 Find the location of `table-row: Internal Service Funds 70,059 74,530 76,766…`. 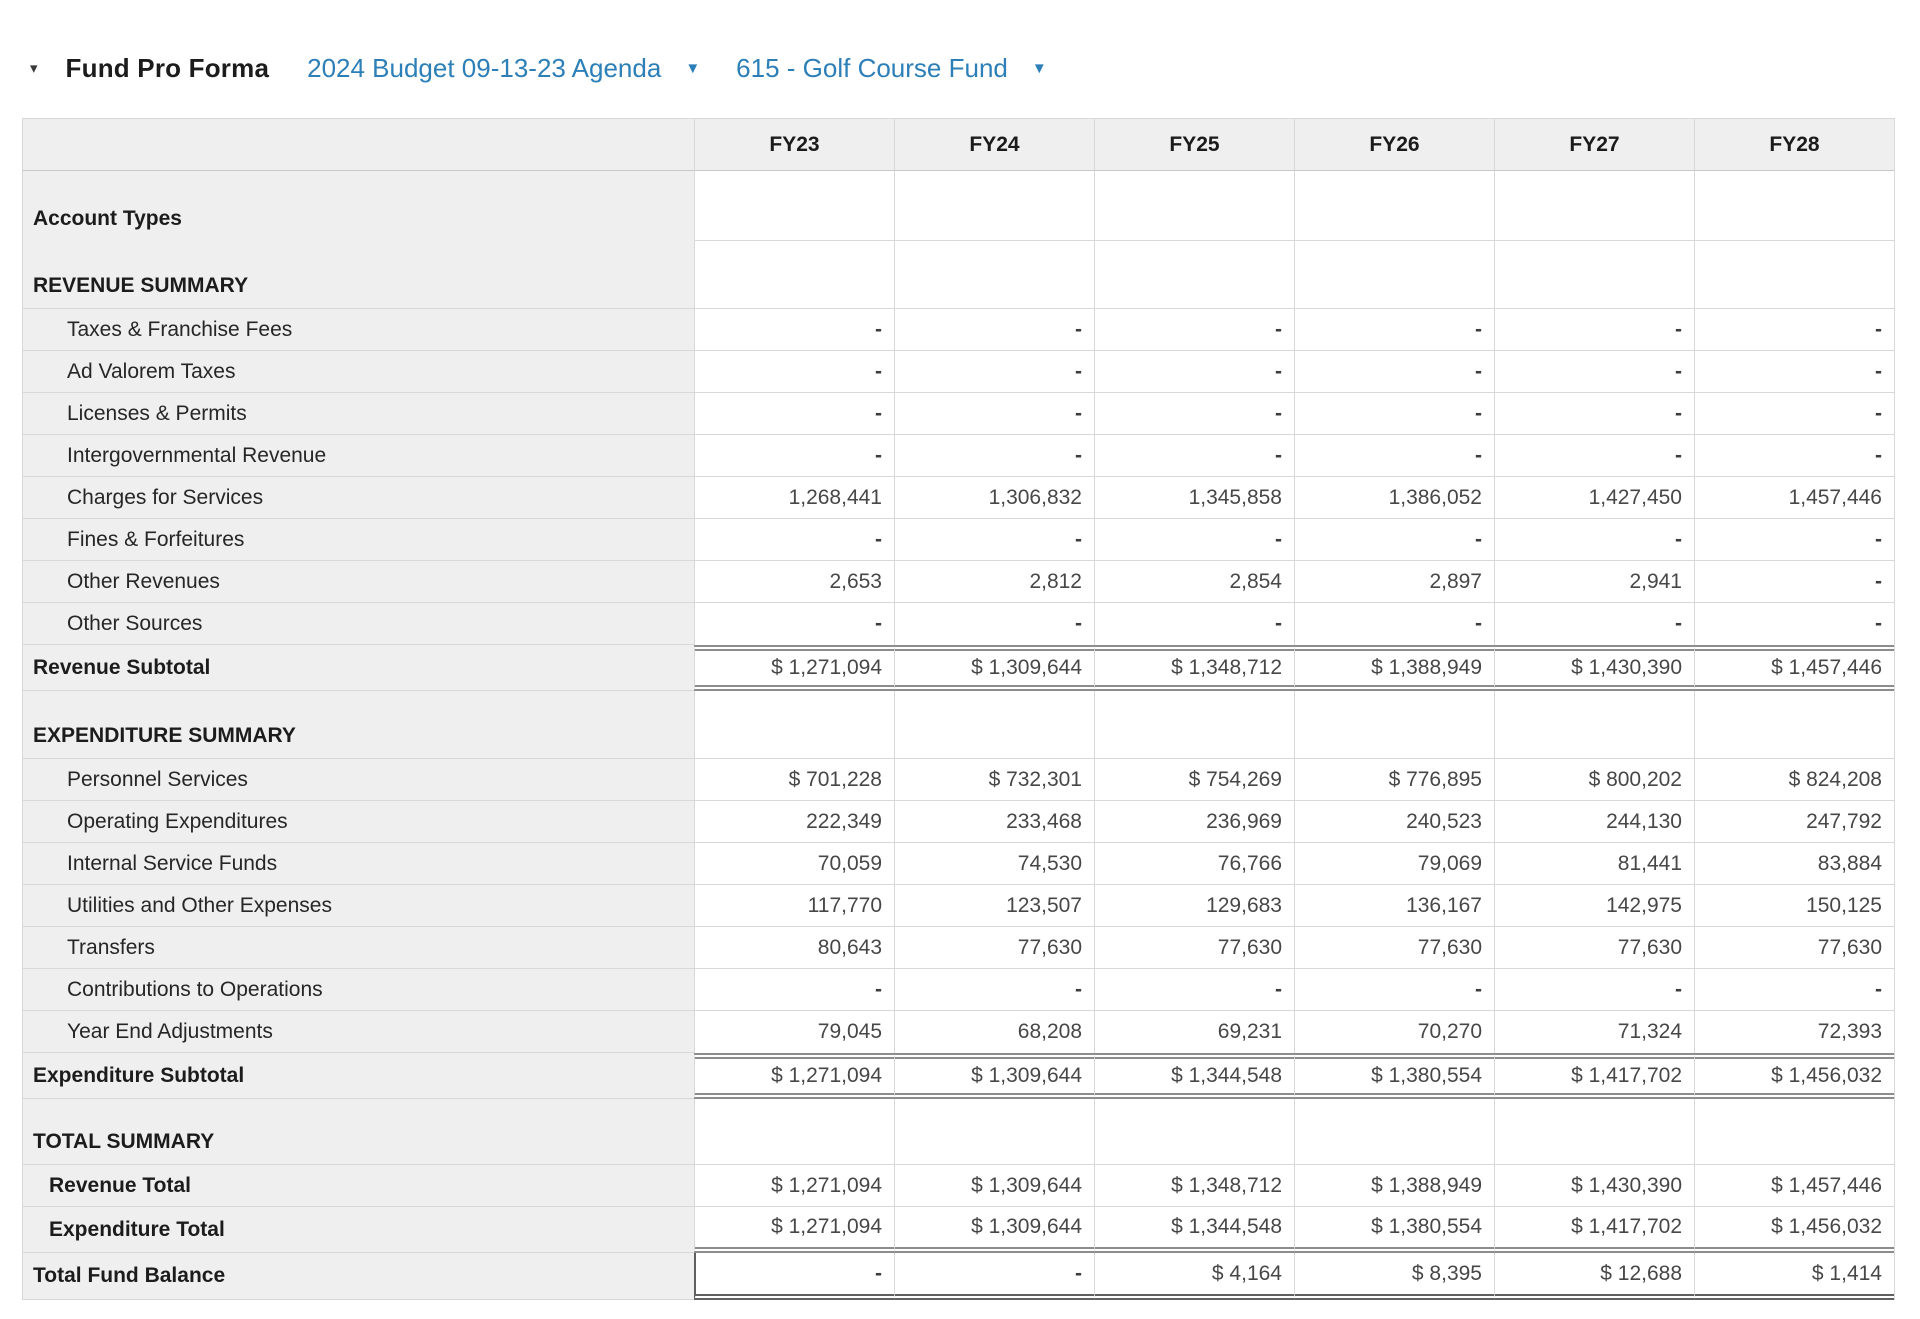

table-row: Internal Service Funds 70,059 74,530 76,766… is located at coordinates (958, 864).